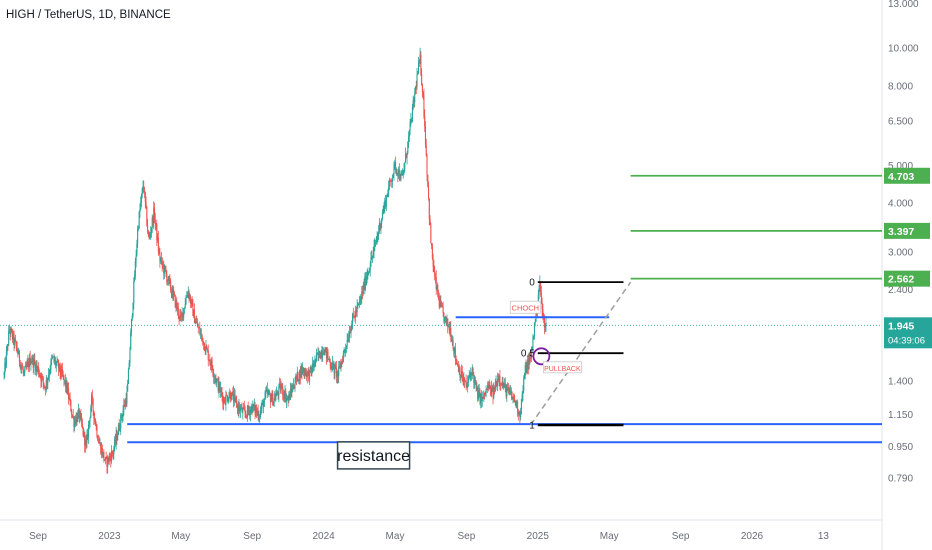 The image size is (932, 550). What do you see at coordinates (903, 5) in the screenshot?
I see `y-tick-label: 13.000` at bounding box center [903, 5].